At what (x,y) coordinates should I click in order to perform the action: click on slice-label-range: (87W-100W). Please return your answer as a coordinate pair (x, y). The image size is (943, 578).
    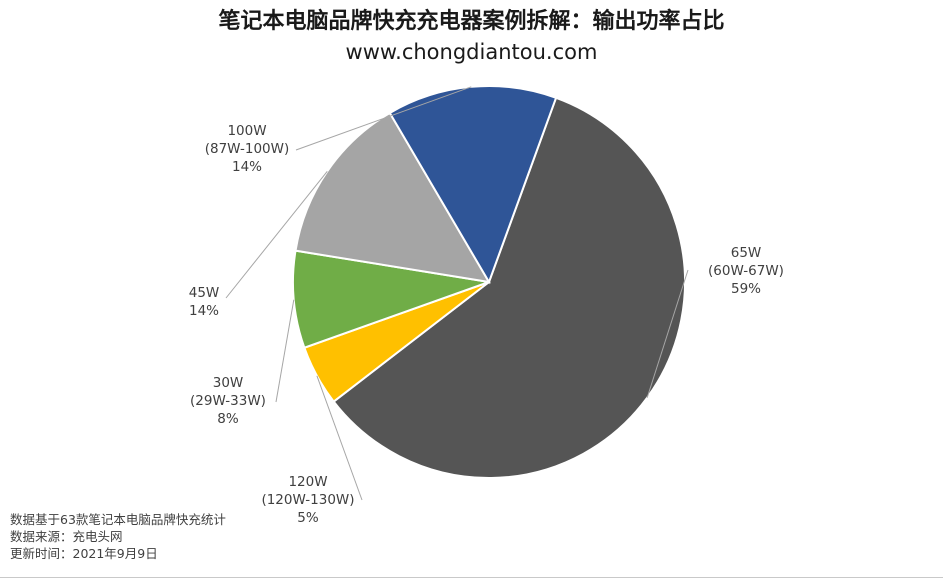
    Looking at the image, I should click on (247, 149).